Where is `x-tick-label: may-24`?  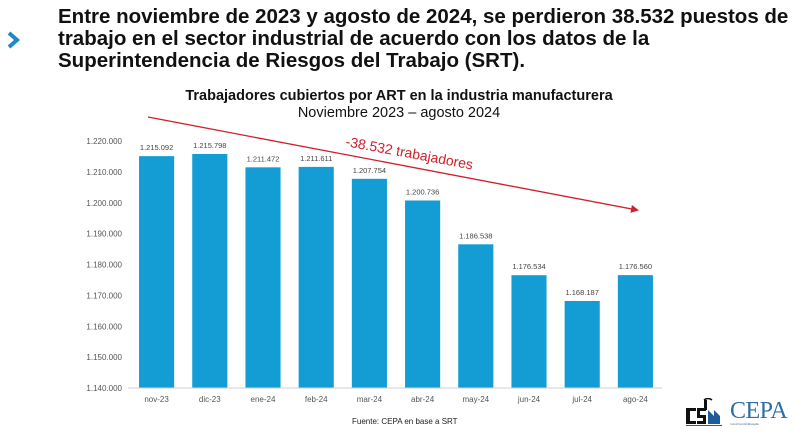
x-tick-label: may-24 is located at coordinates (475, 399).